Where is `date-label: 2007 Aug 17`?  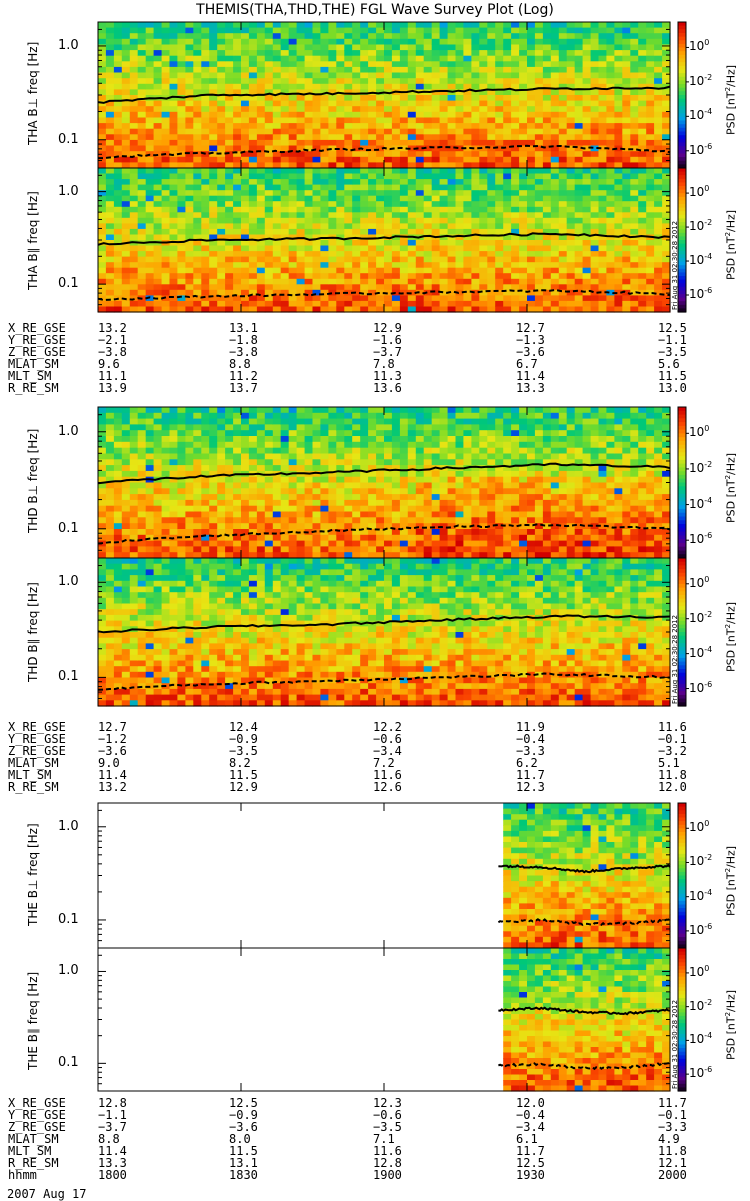 date-label: 2007 Aug 17 is located at coordinates (46, 1194).